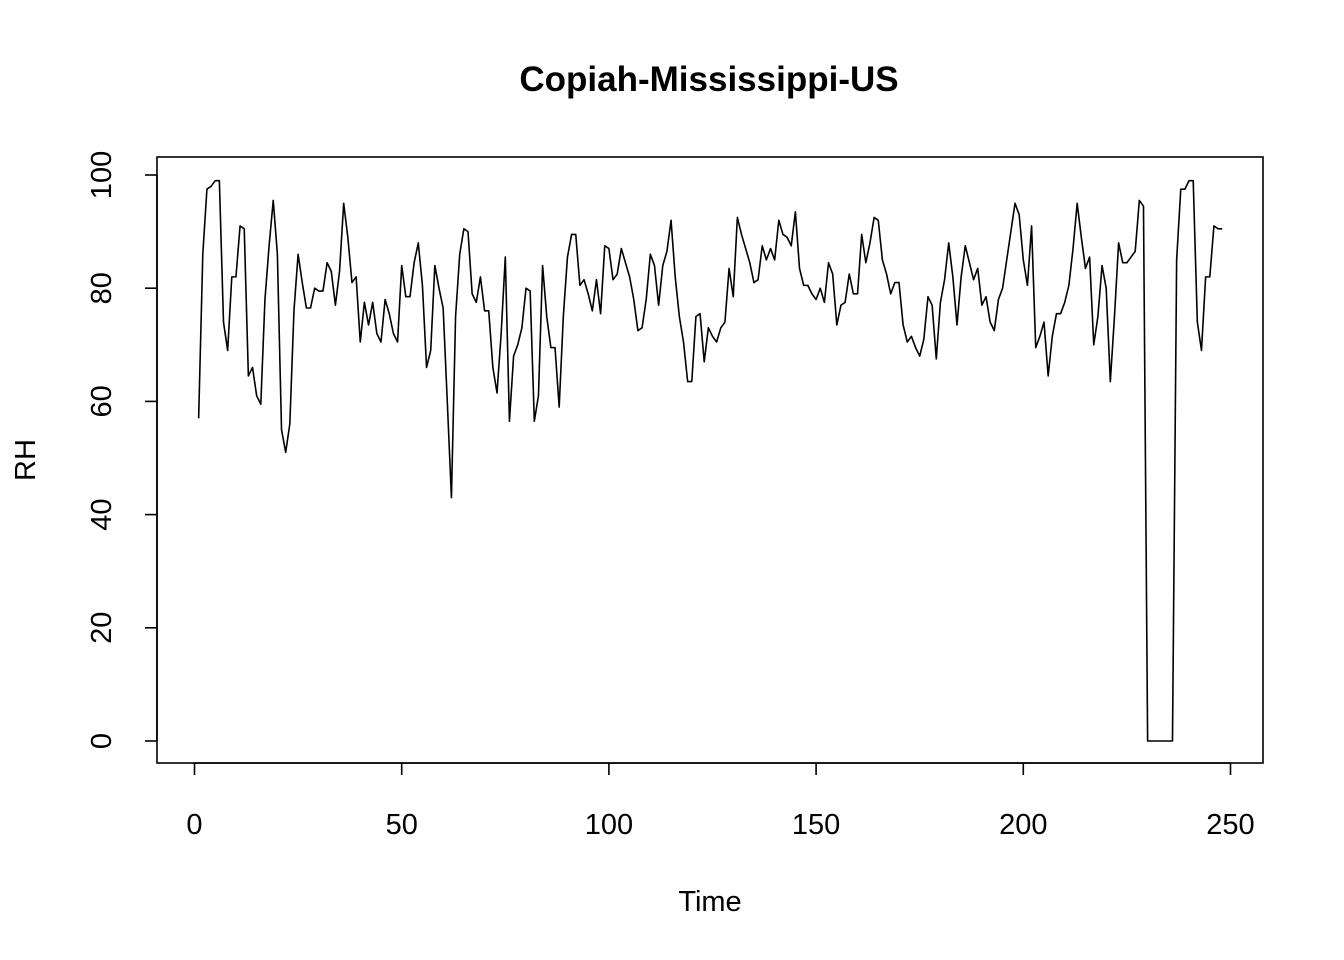 This screenshot has height=960, width=1344. What do you see at coordinates (102, 628) in the screenshot?
I see `y-tick-label-20: 20` at bounding box center [102, 628].